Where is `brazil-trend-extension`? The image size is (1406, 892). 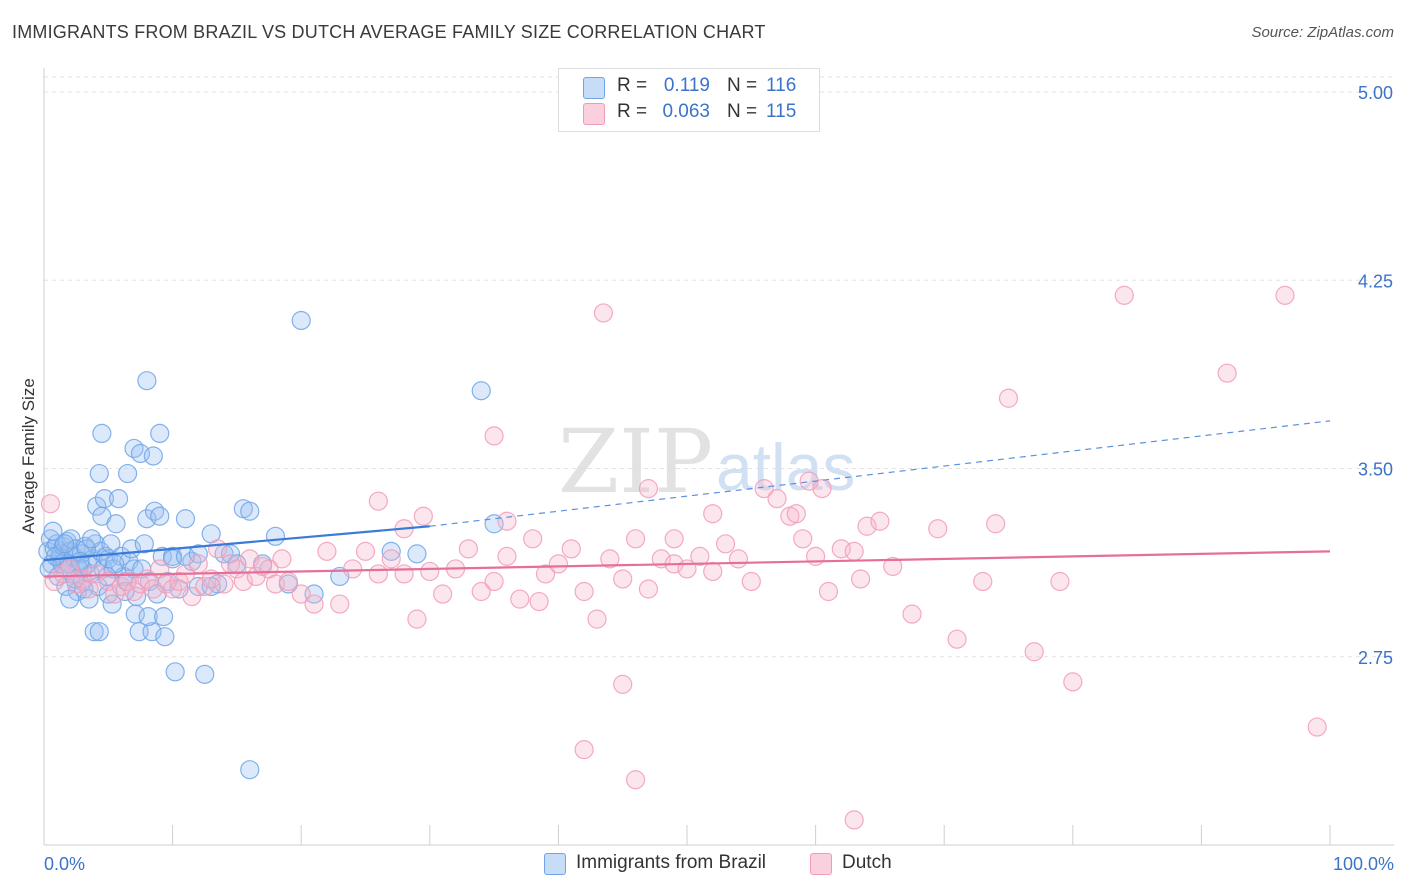
brazil-trend-extension is located at coordinates (880, 473).